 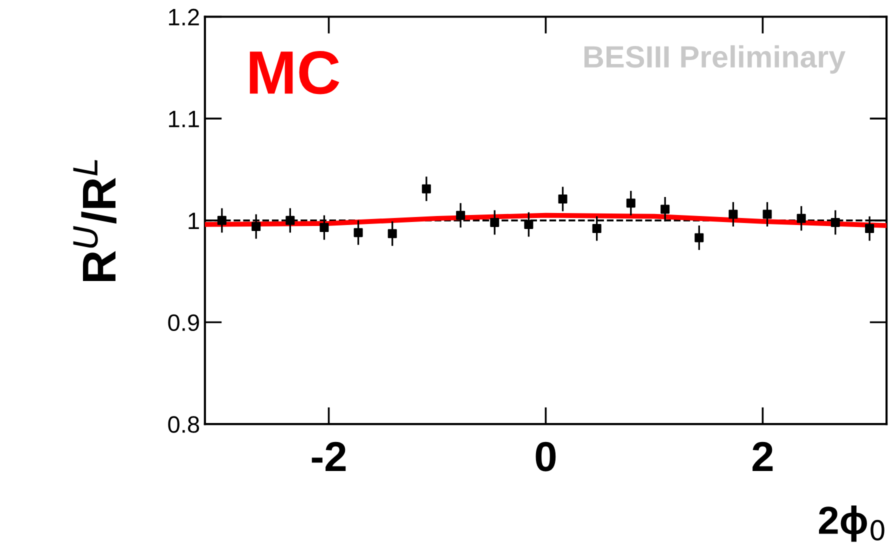 I want to click on y-tick-label: 1, so click(x=193, y=220).